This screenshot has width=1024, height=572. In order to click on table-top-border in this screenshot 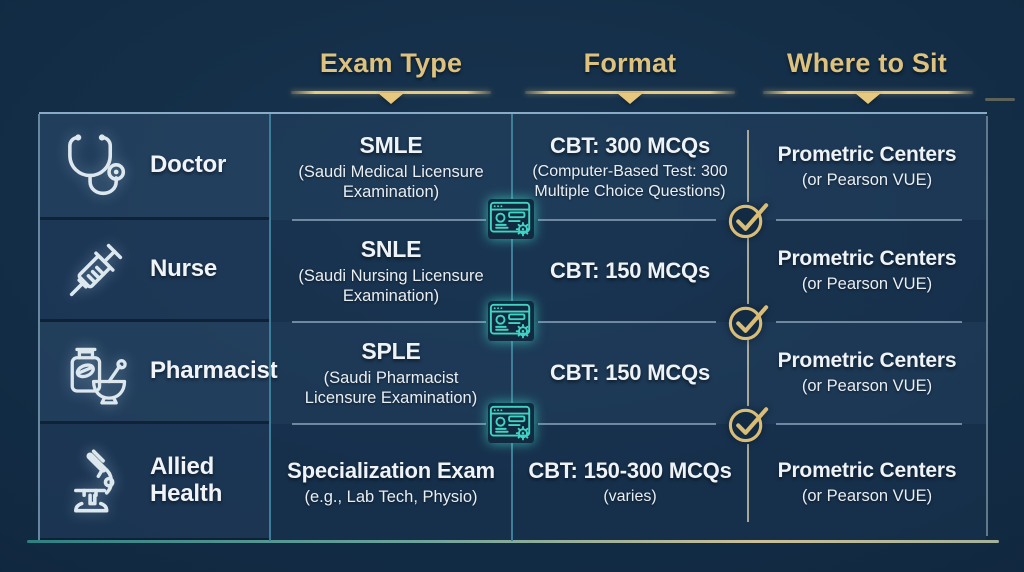, I will do `click(513, 113)`.